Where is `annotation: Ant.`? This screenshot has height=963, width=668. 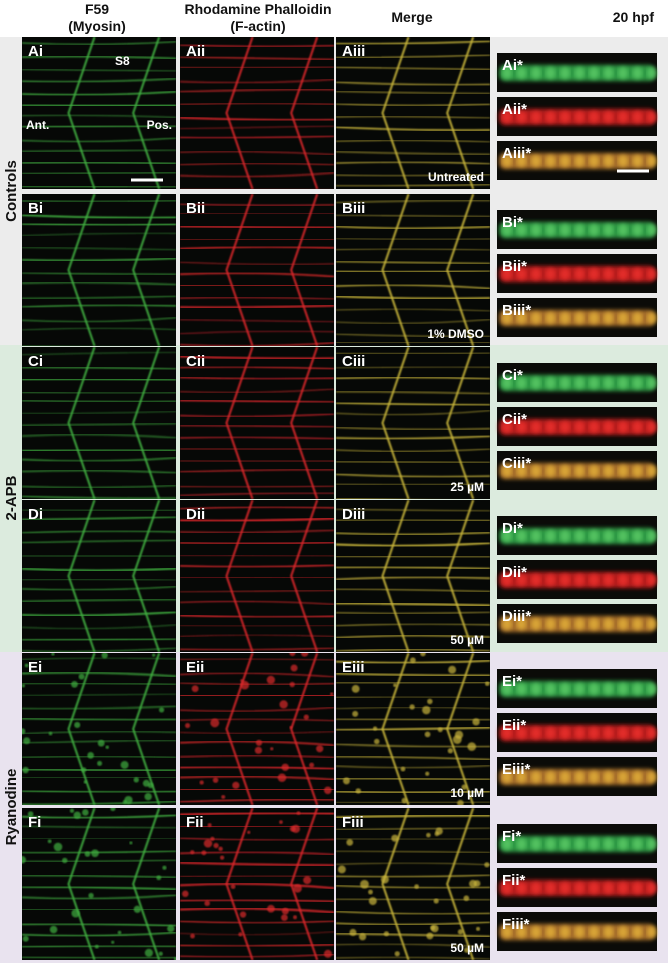 annotation: Ant. is located at coordinates (37, 125).